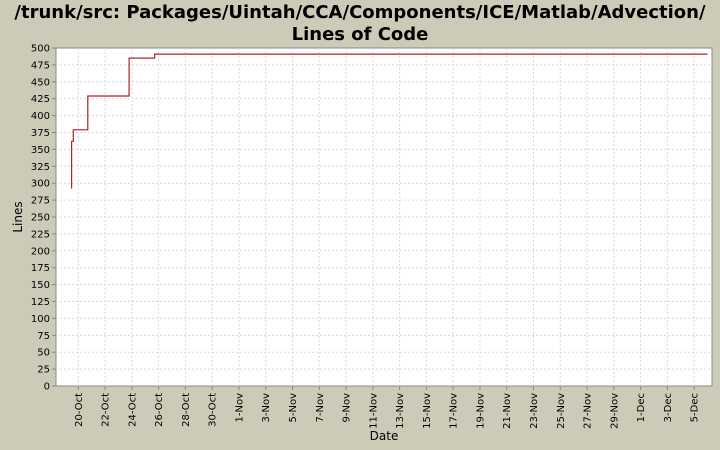 The height and width of the screenshot is (450, 720). I want to click on x-tick-label: 22-Oct, so click(106, 410).